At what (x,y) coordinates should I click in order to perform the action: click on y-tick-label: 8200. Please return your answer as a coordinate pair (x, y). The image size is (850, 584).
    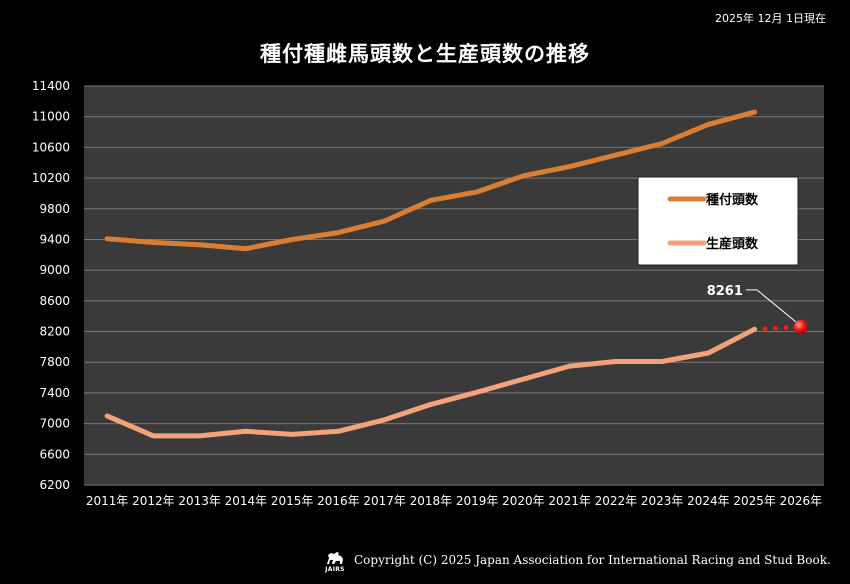
    Looking at the image, I should click on (54, 332).